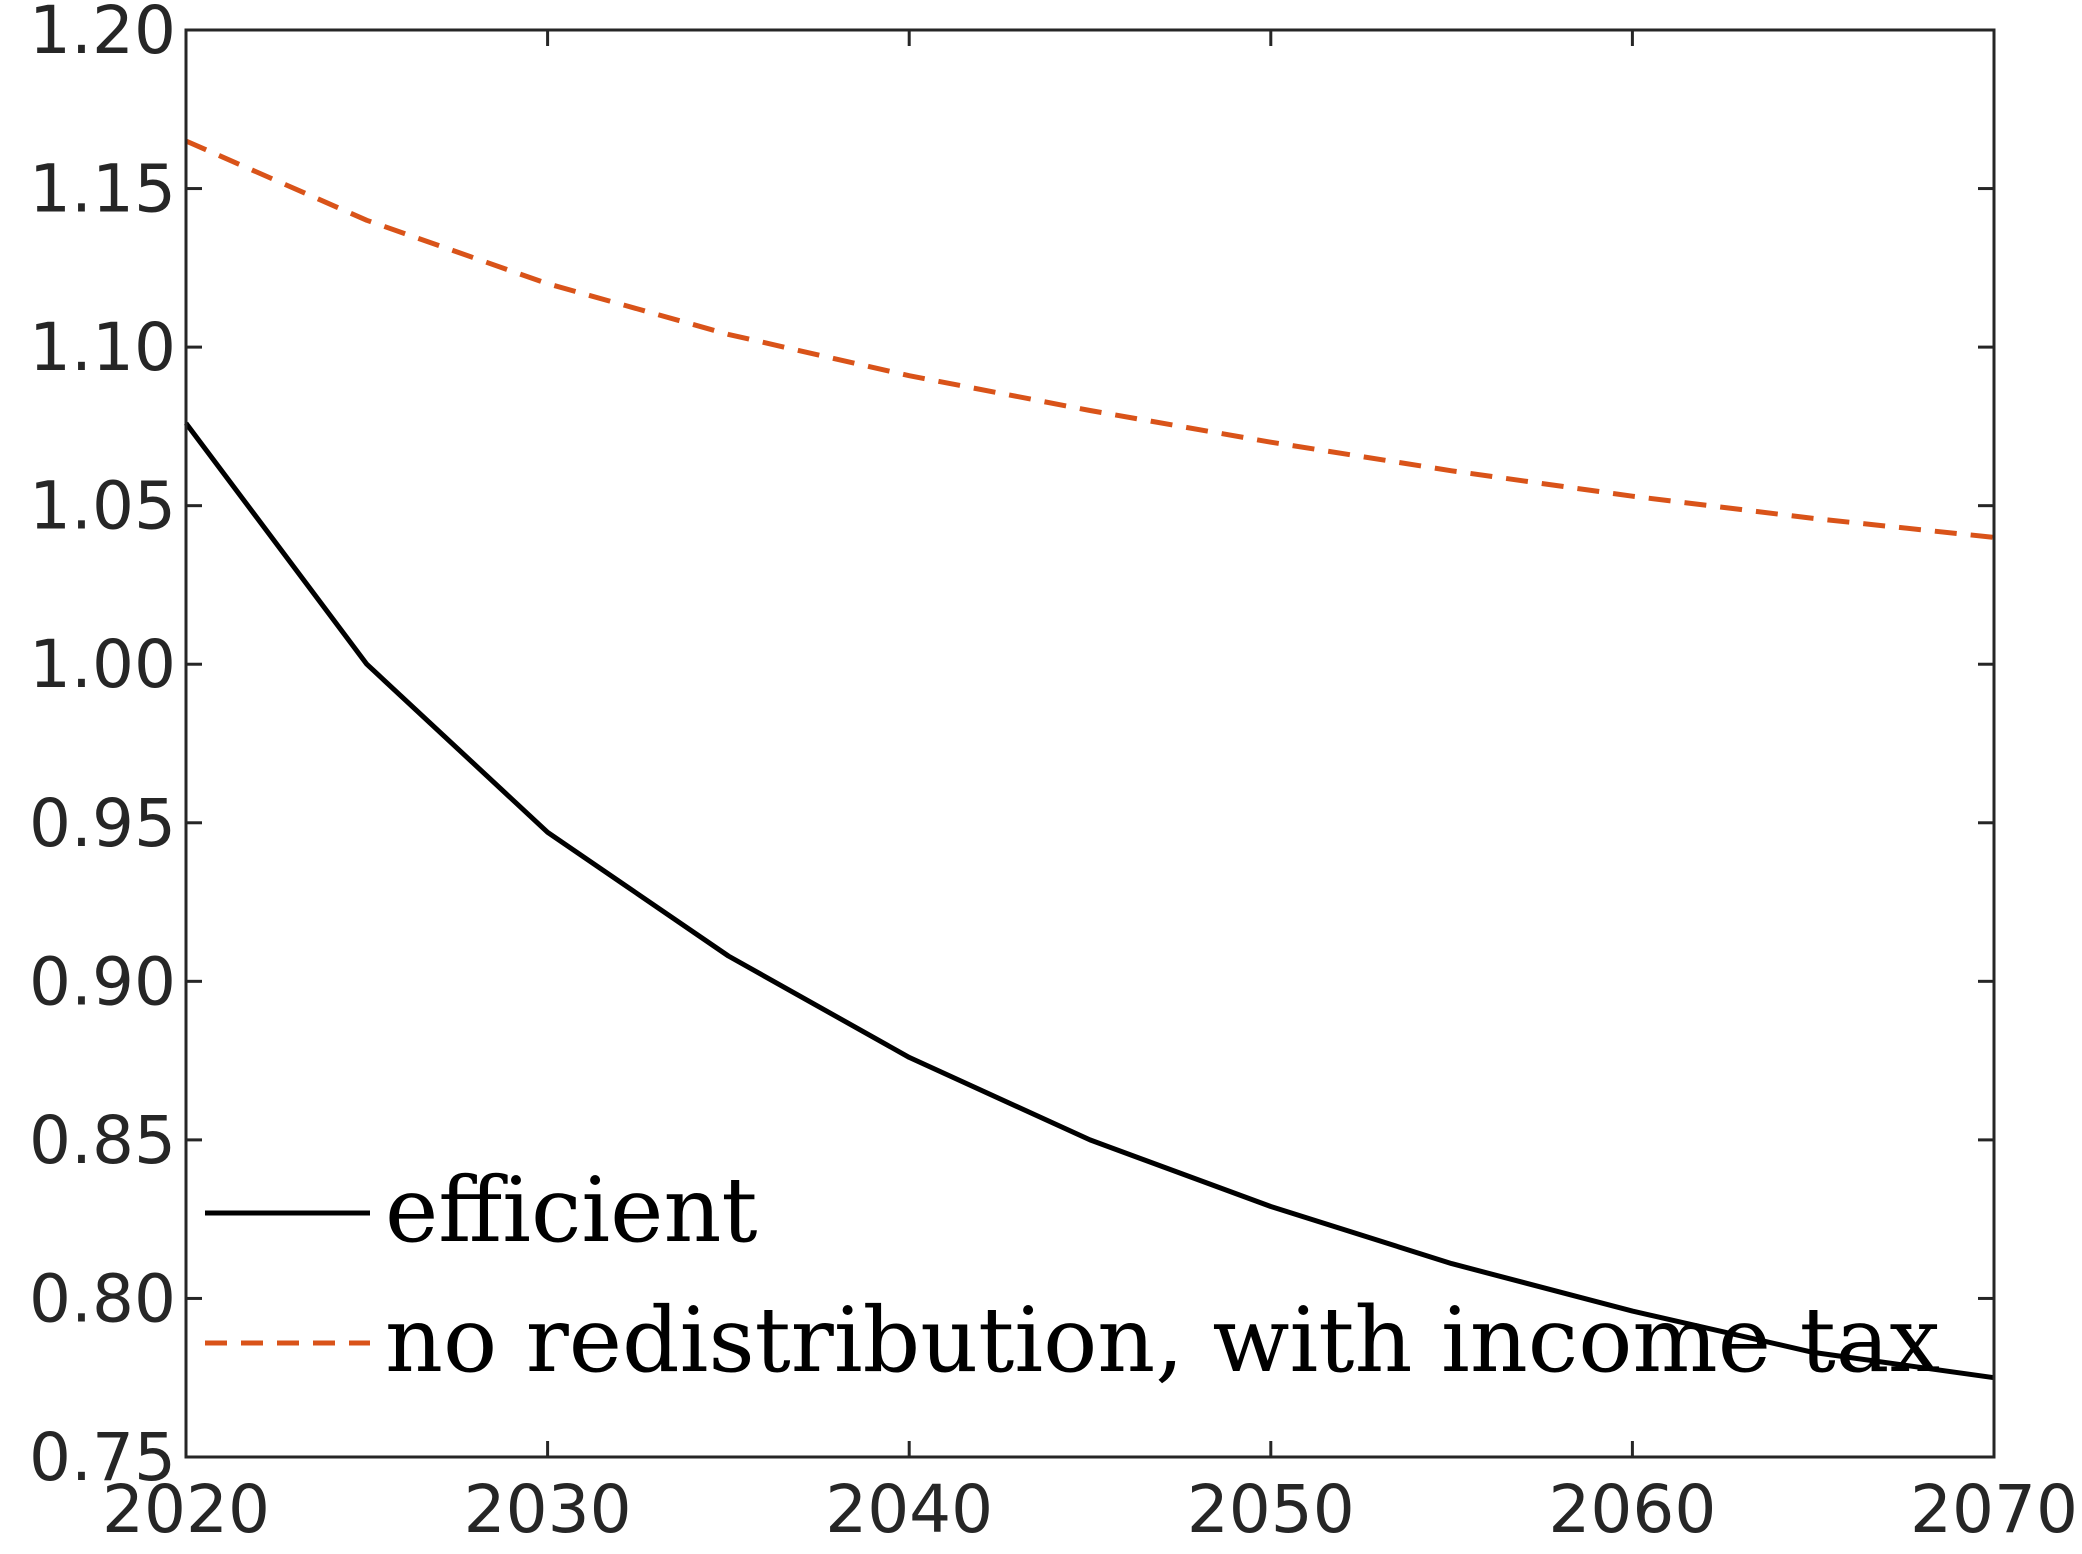 This screenshot has width=2082, height=1554. What do you see at coordinates (1162, 1340) in the screenshot?
I see `legend-label-2: no redistribution, with income tax` at bounding box center [1162, 1340].